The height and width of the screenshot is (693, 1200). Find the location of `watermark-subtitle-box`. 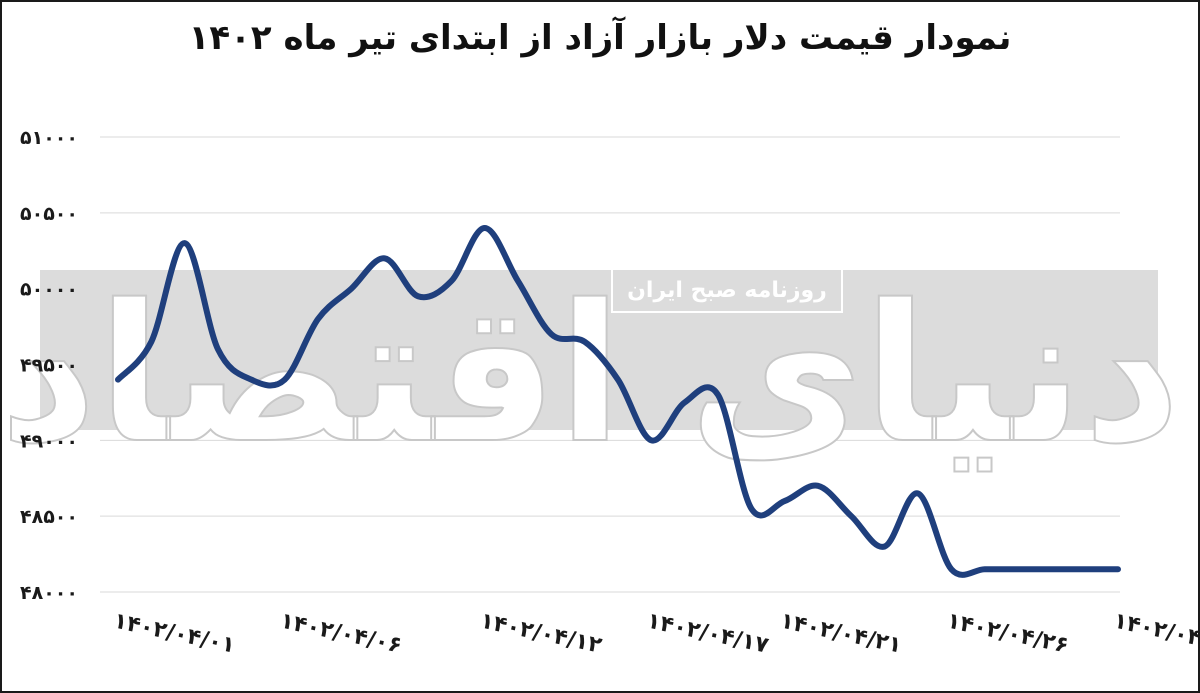

watermark-subtitle-box is located at coordinates (727, 290).